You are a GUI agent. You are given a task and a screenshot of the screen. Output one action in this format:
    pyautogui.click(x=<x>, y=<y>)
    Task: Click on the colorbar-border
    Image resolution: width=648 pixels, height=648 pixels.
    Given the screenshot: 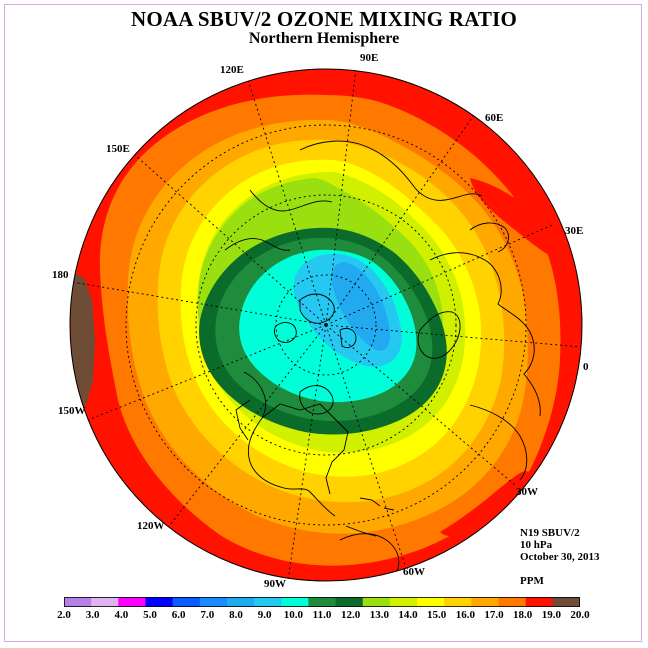 What is the action you would take?
    pyautogui.click(x=322, y=602)
    